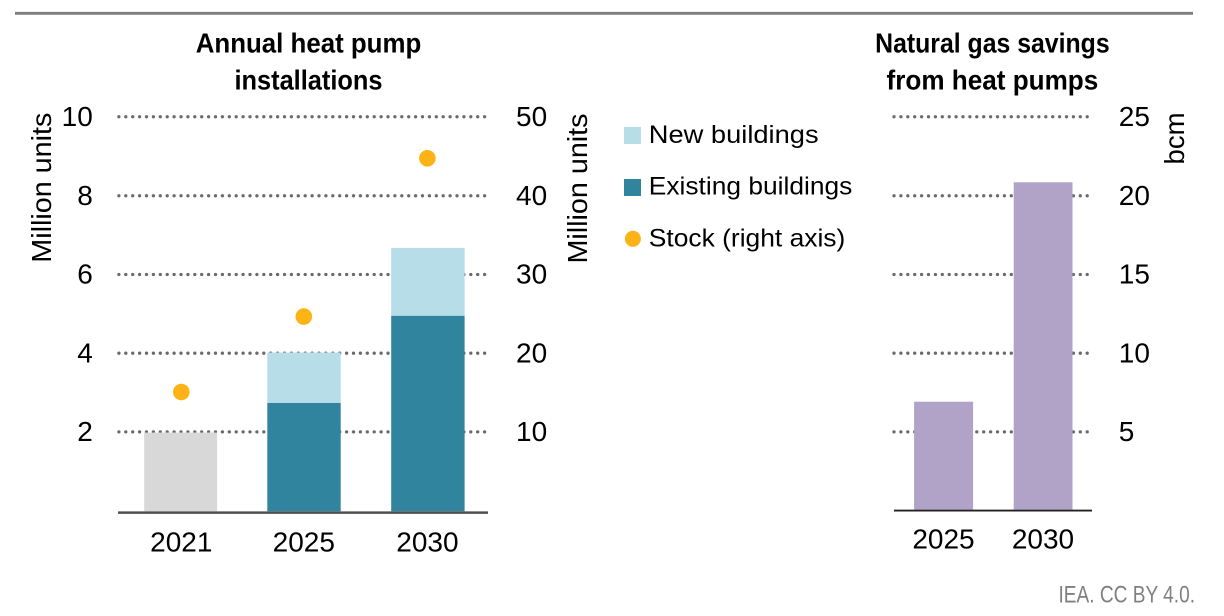 The image size is (1224, 616). Describe the element at coordinates (531, 195) in the screenshot. I see `svg-text: 40` at that location.